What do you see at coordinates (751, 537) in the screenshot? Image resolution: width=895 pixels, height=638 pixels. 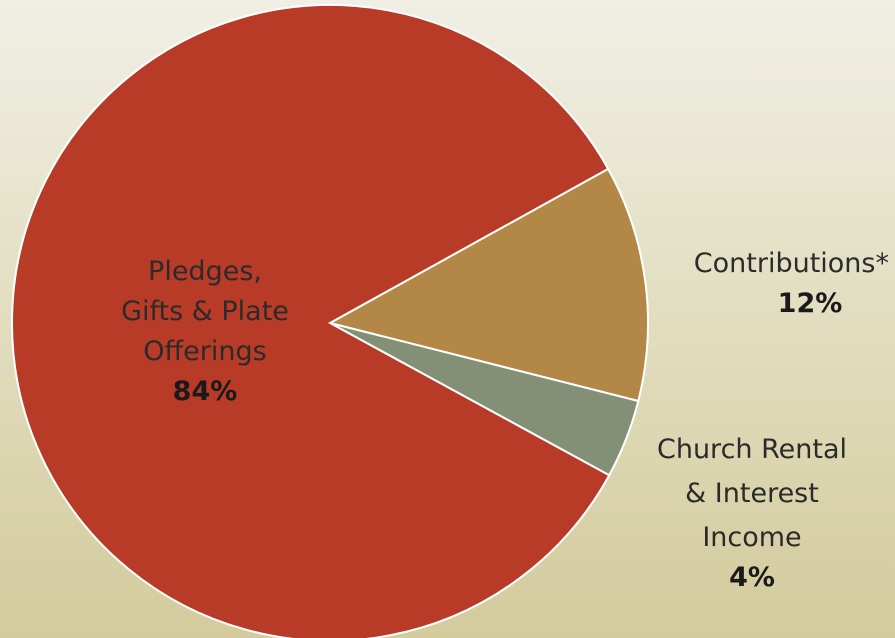 I see `rental-label-line-3: Income` at bounding box center [751, 537].